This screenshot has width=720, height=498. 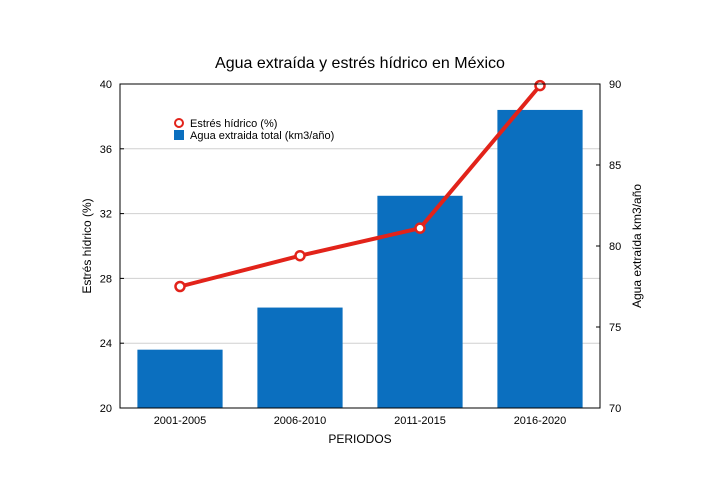 I want to click on left-tick-label: 20, so click(x=106, y=409).